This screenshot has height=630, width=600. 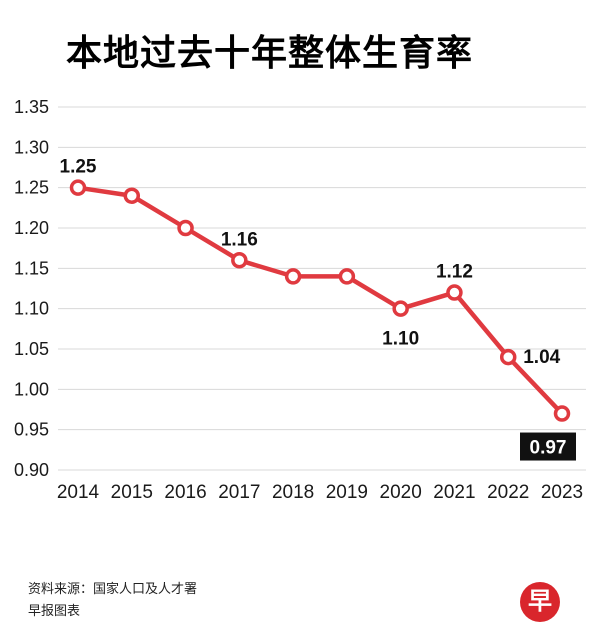 I want to click on svg-text: 1.35, so click(x=31, y=107).